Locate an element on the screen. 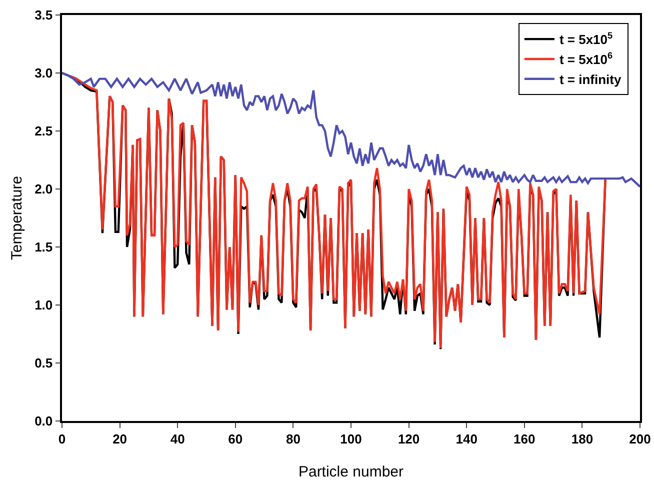  legend-label: t = 5x10$^{5}$ is located at coordinates (586, 39).